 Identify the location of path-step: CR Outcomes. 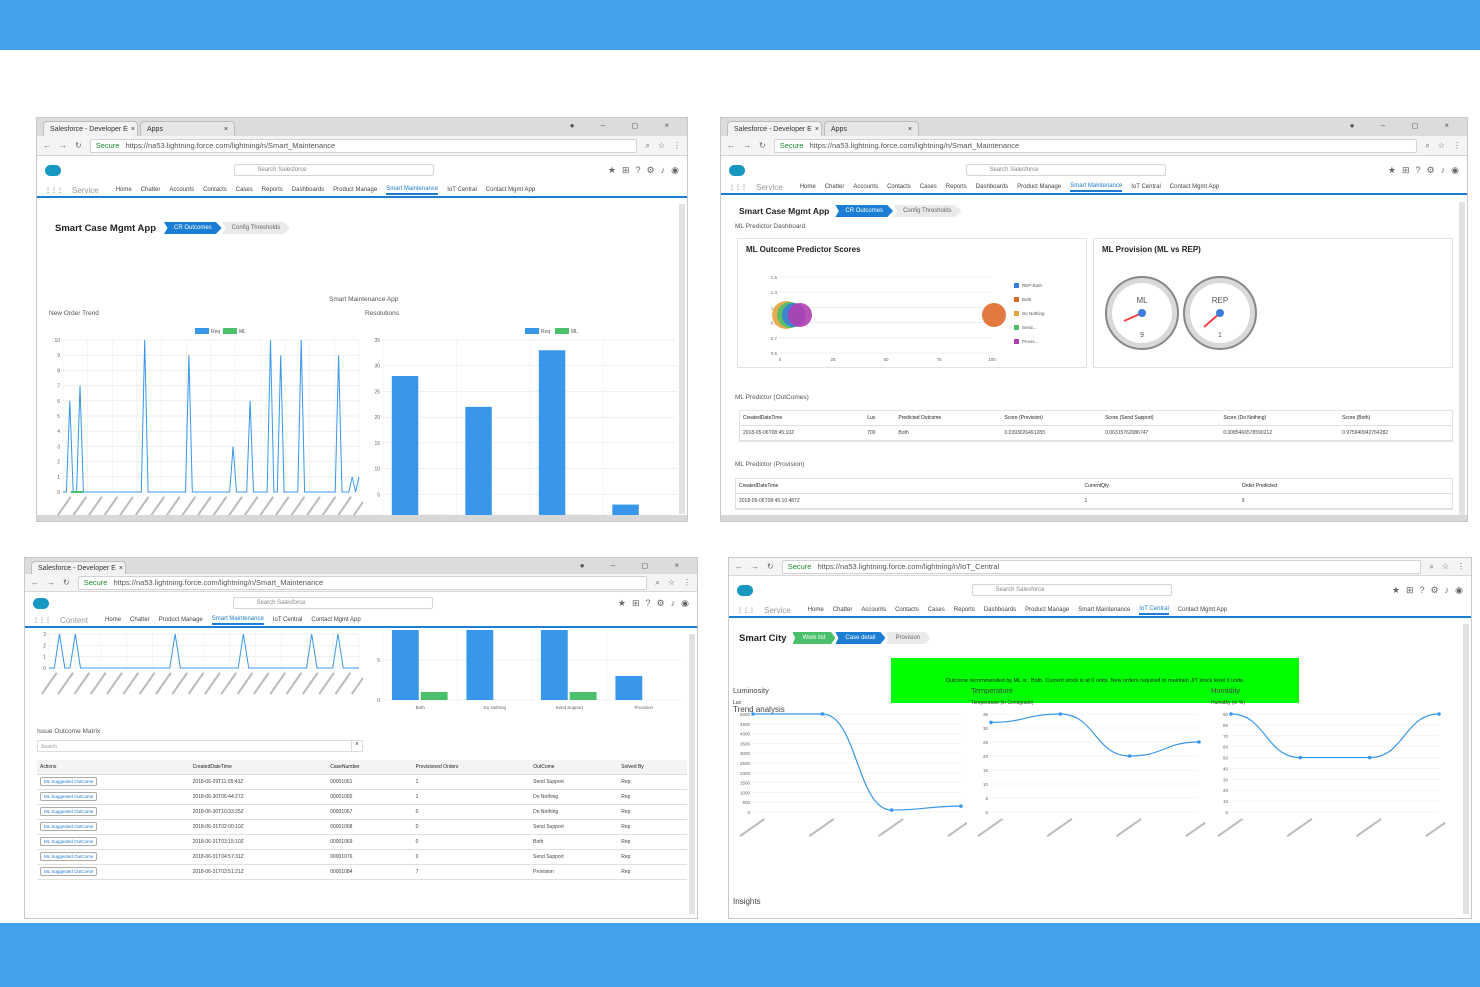
(193, 228).